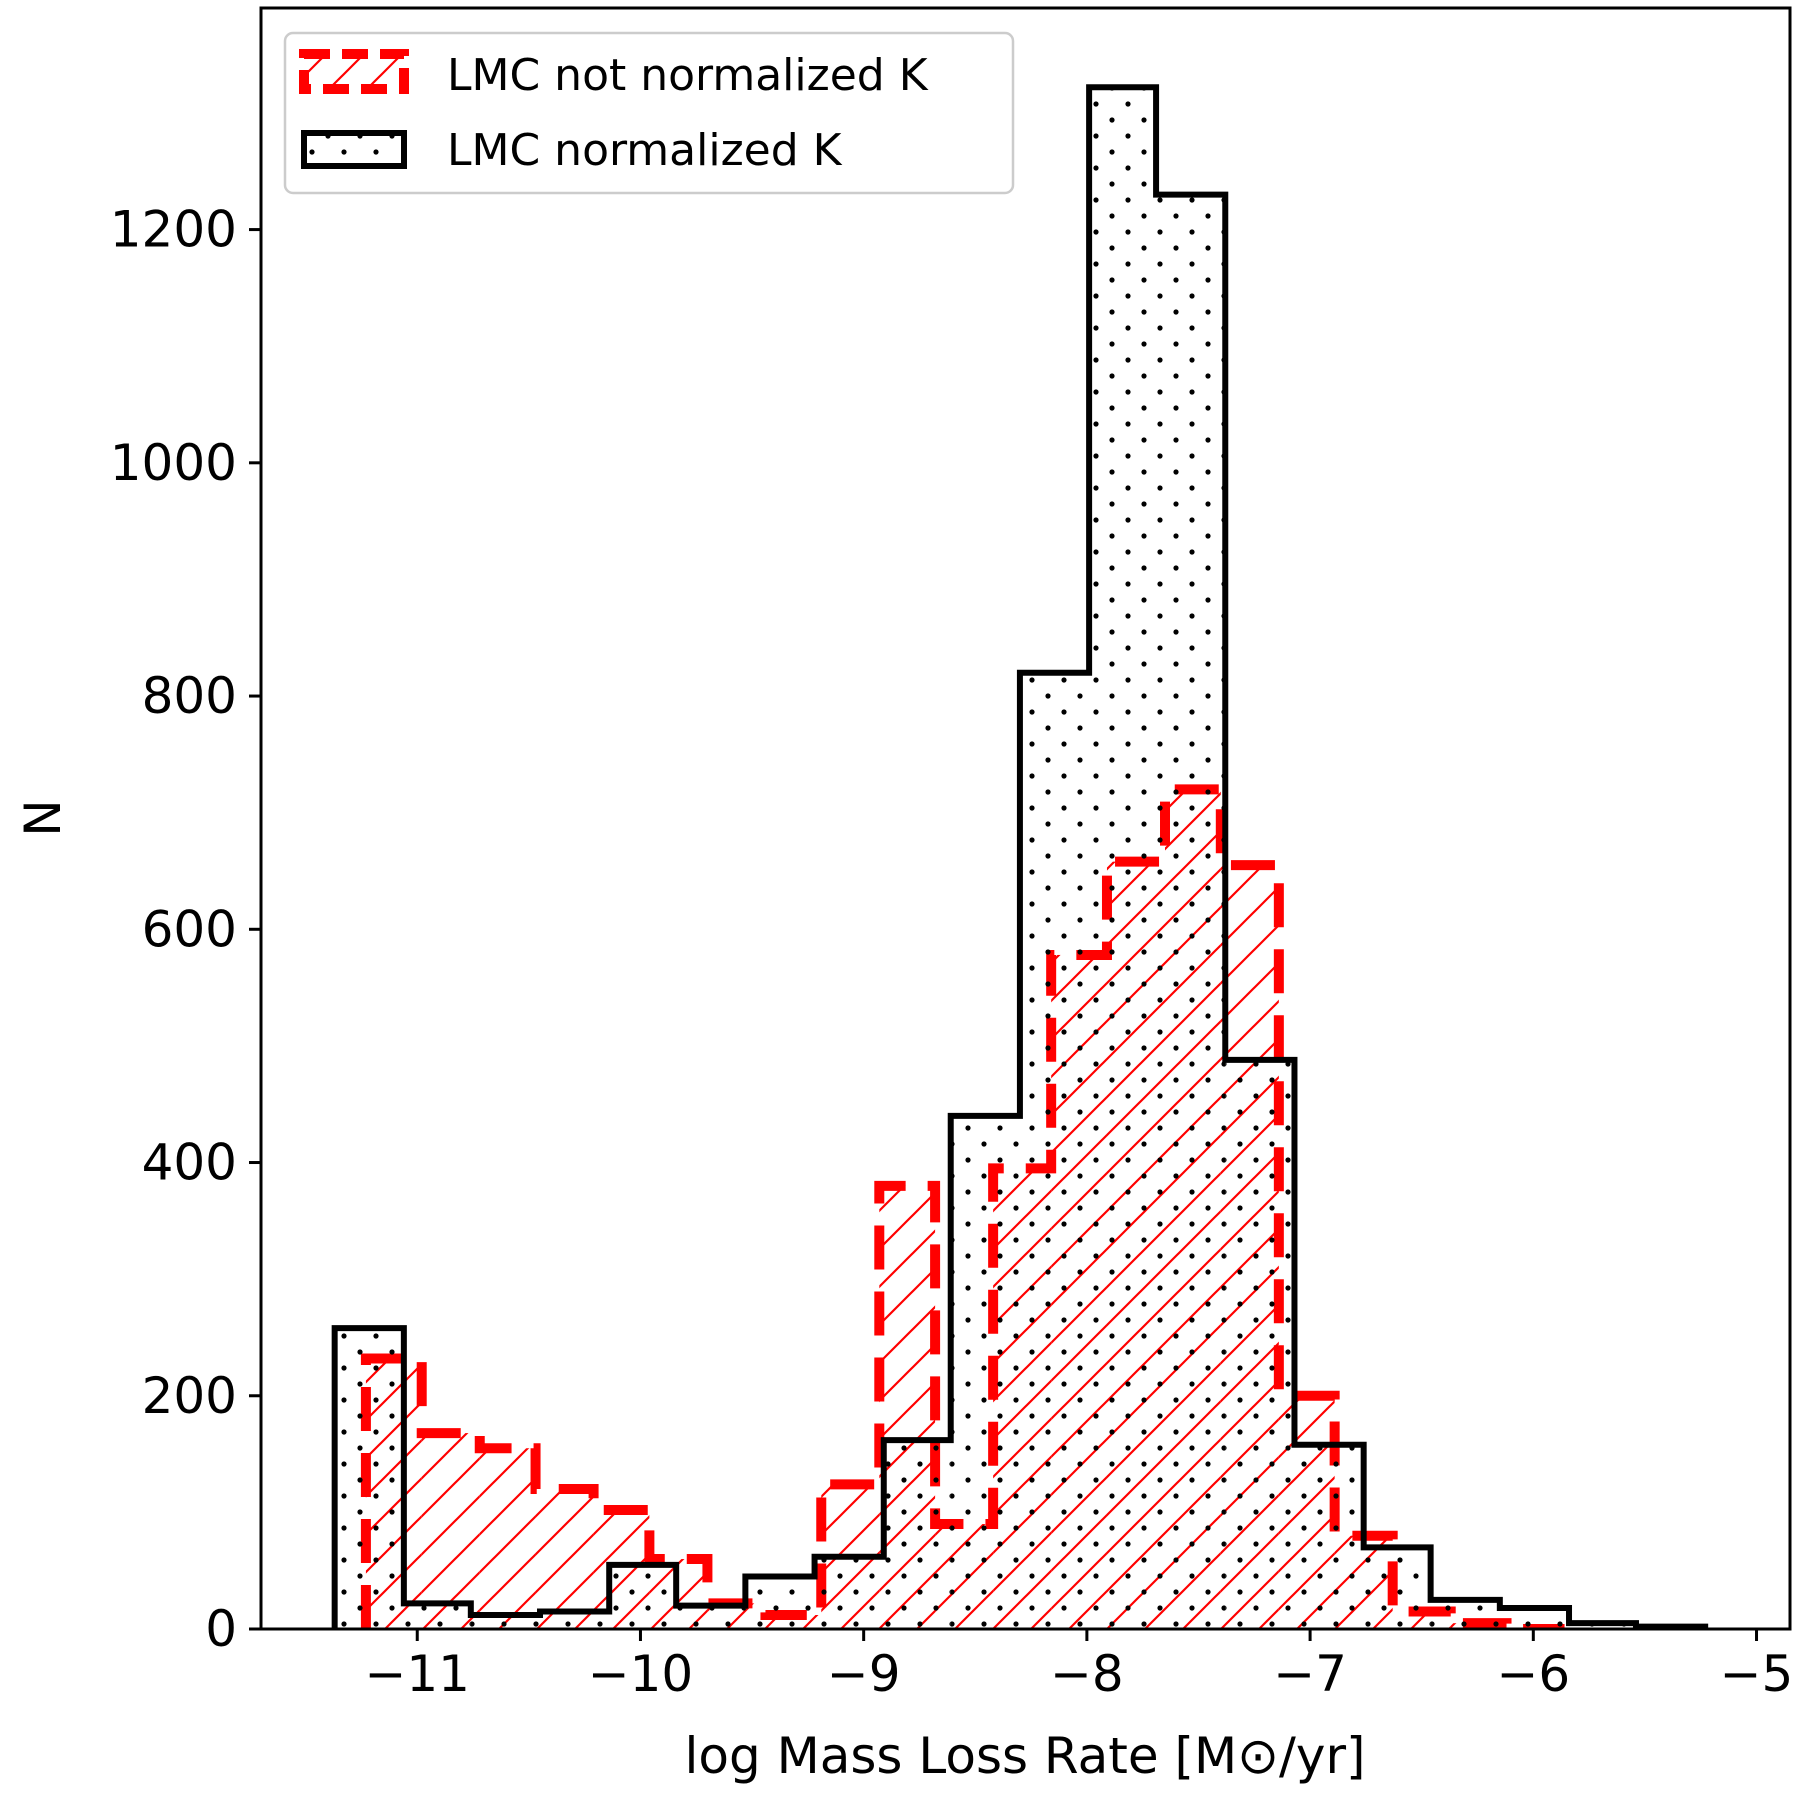 This screenshot has height=1800, width=1800. What do you see at coordinates (189, 929) in the screenshot?
I see `y-tick-label: 600` at bounding box center [189, 929].